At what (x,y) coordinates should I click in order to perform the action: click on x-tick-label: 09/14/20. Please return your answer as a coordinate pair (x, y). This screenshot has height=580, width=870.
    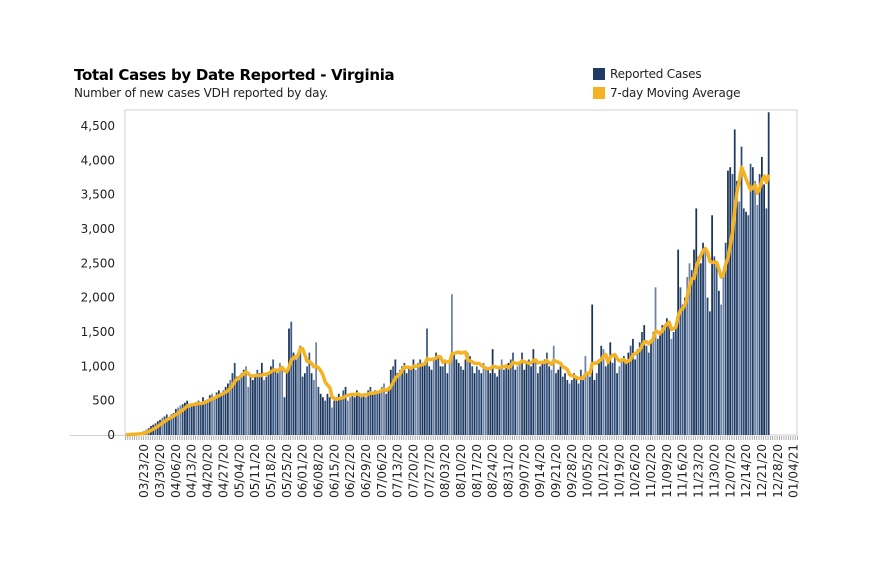
    Looking at the image, I should click on (540, 471).